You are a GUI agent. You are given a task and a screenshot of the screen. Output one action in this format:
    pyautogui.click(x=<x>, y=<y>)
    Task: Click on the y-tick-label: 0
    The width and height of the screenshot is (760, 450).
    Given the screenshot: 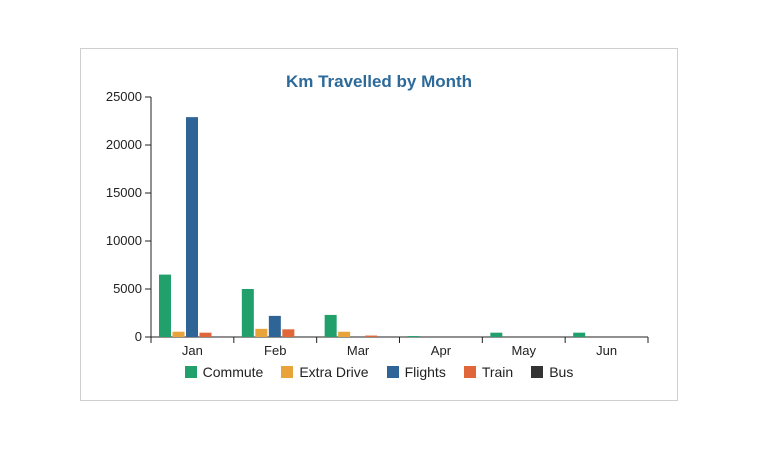 What is the action you would take?
    pyautogui.click(x=138, y=336)
    